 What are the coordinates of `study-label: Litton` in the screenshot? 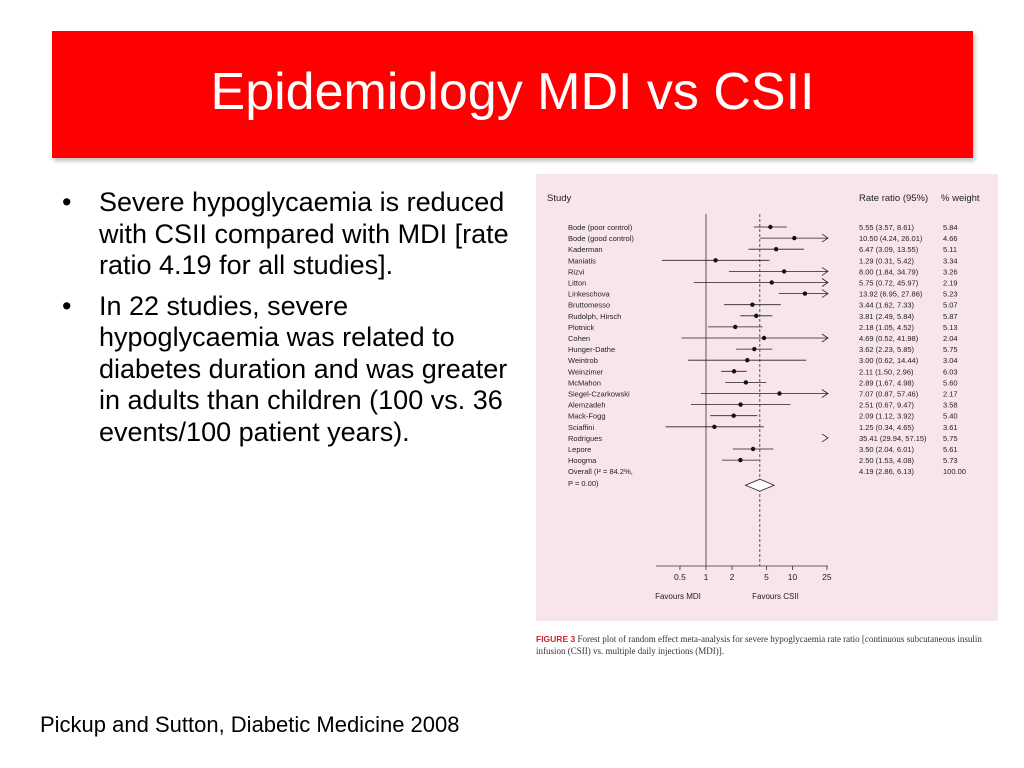 It's located at (577, 283).